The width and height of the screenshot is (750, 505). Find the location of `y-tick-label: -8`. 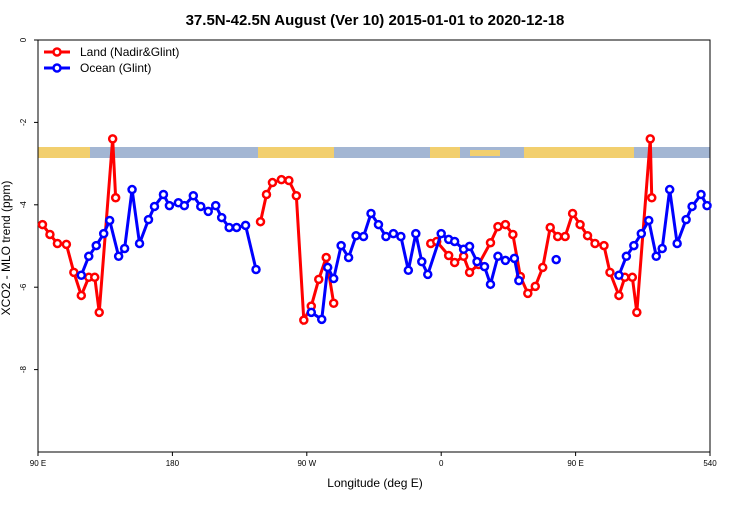

y-tick-label: -8 is located at coordinates (23, 369).